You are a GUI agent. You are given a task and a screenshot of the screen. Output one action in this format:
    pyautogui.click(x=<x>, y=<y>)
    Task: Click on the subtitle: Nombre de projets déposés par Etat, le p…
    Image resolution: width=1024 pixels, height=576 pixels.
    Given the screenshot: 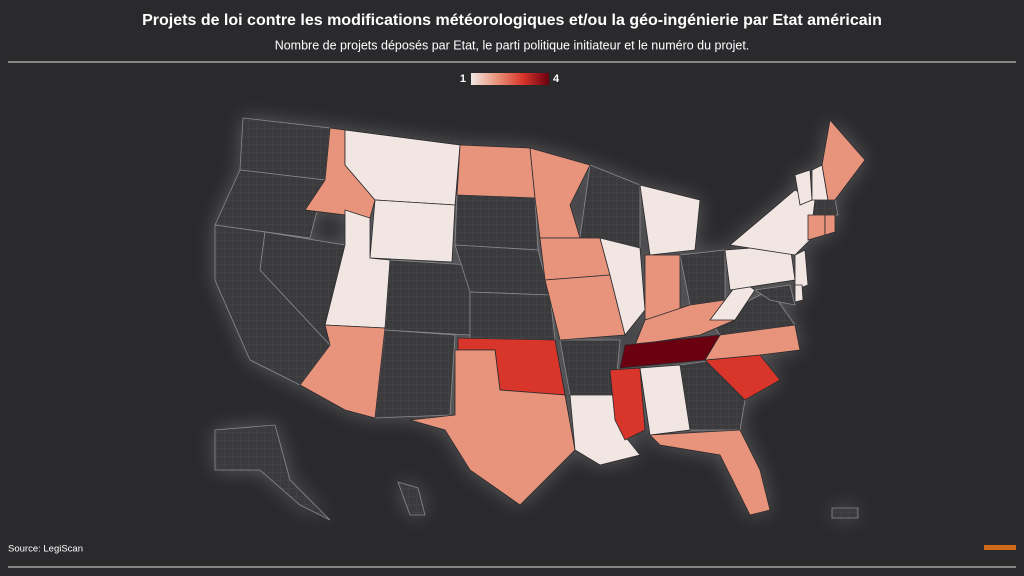 What is the action you would take?
    pyautogui.click(x=512, y=45)
    